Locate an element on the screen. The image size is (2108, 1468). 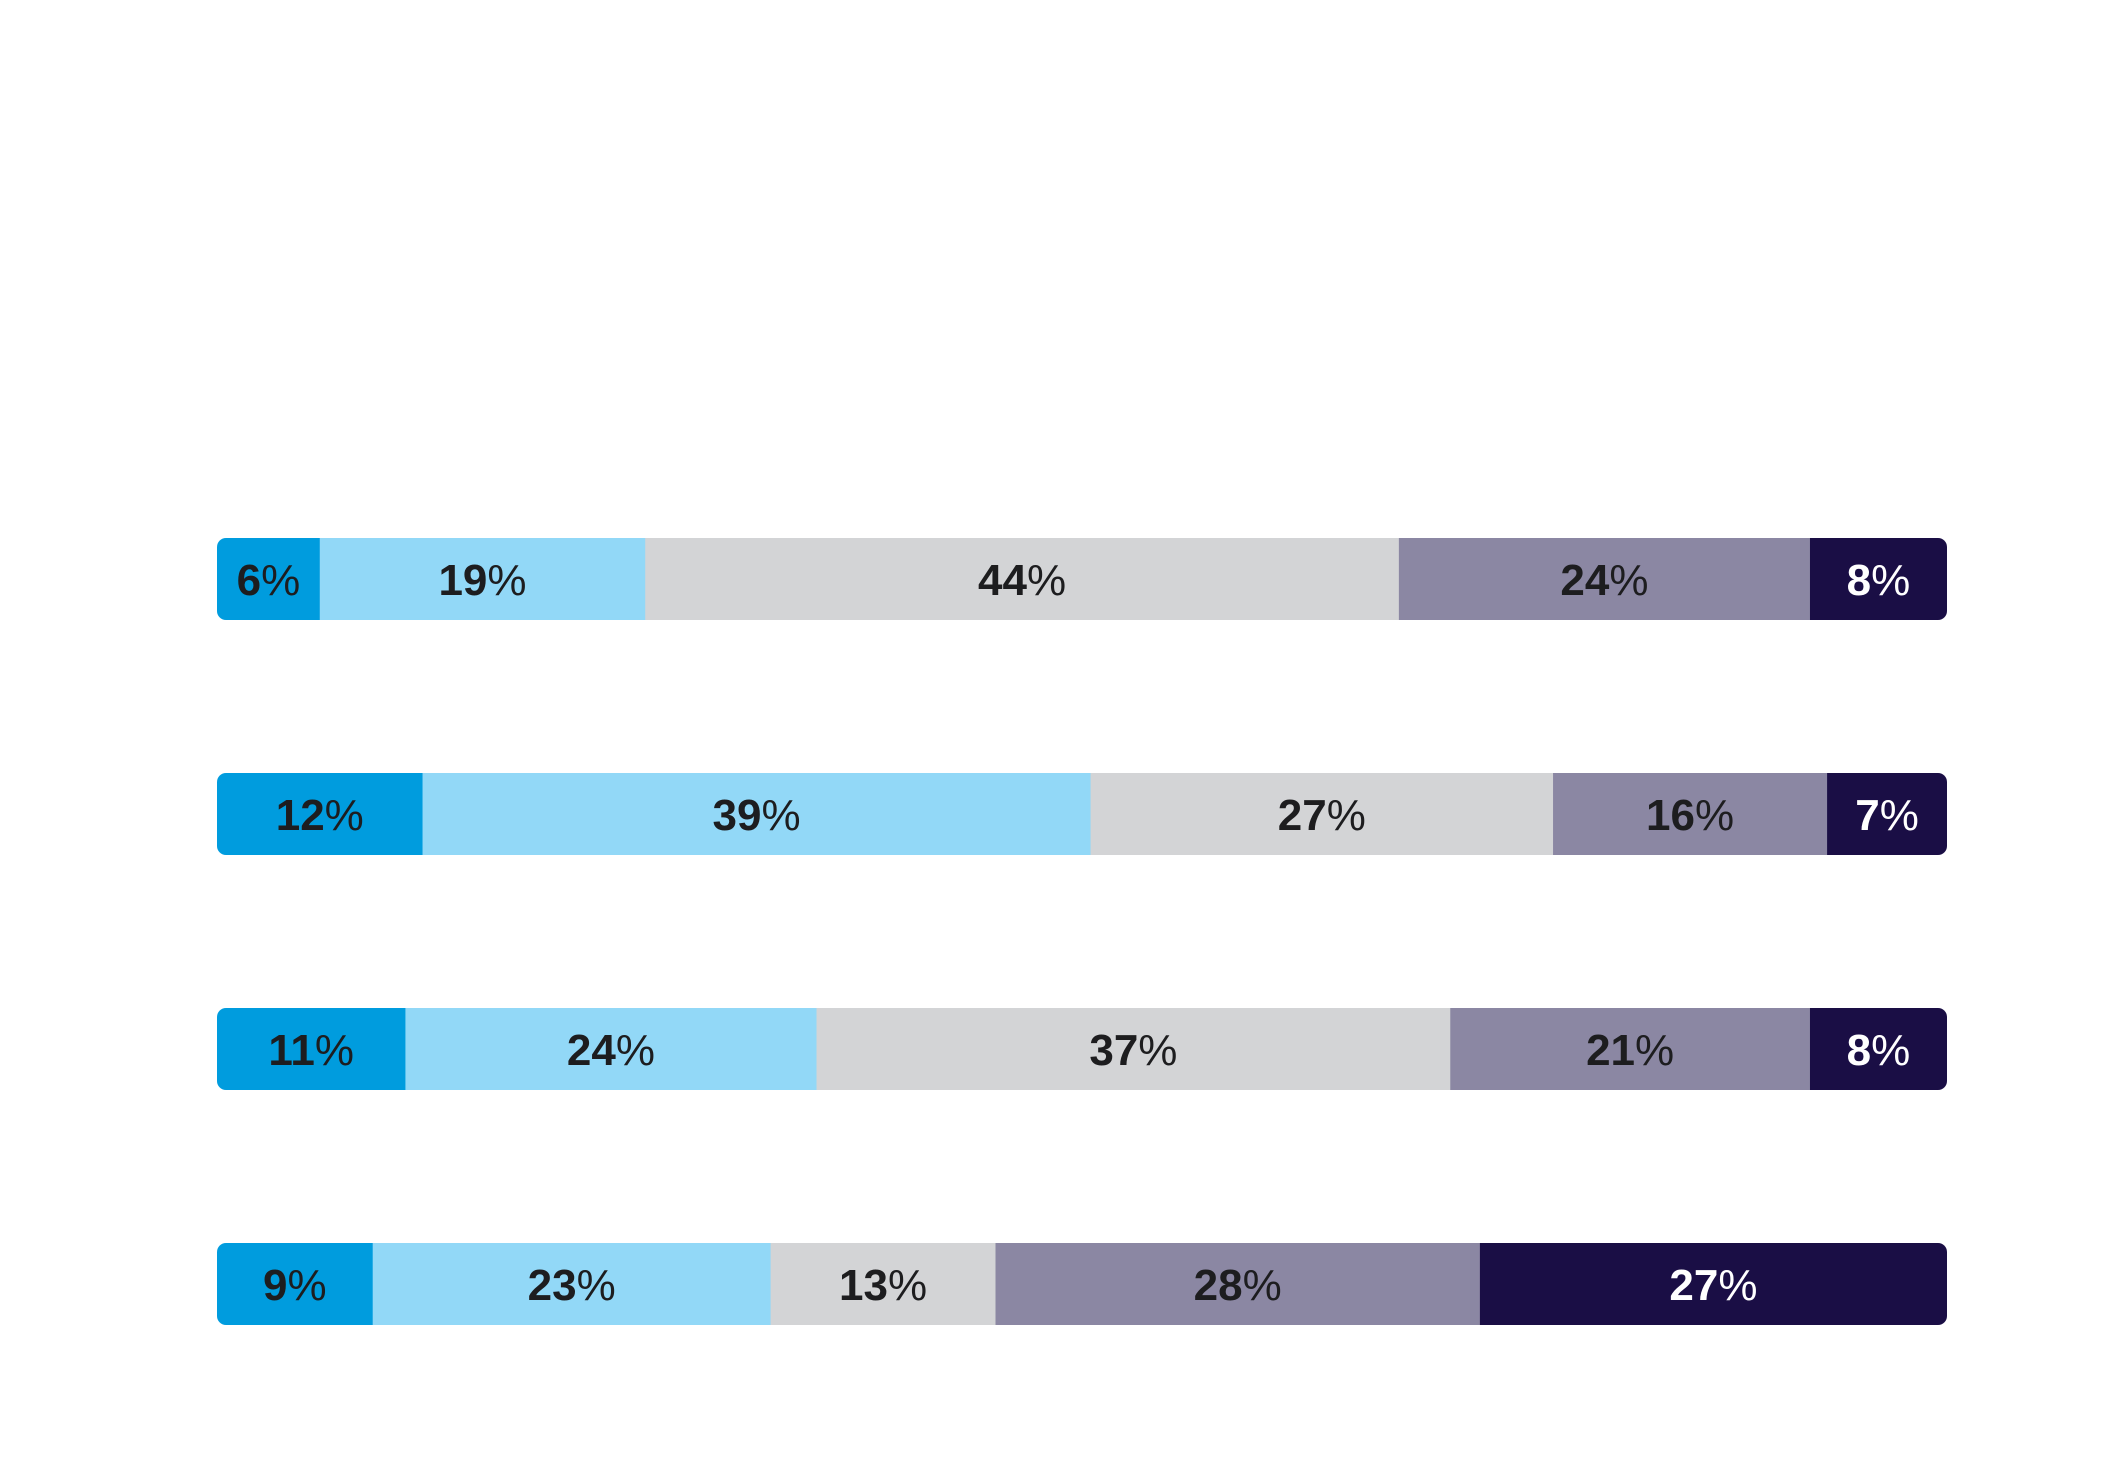
data-label-1-4: 24% is located at coordinates (1604, 580).